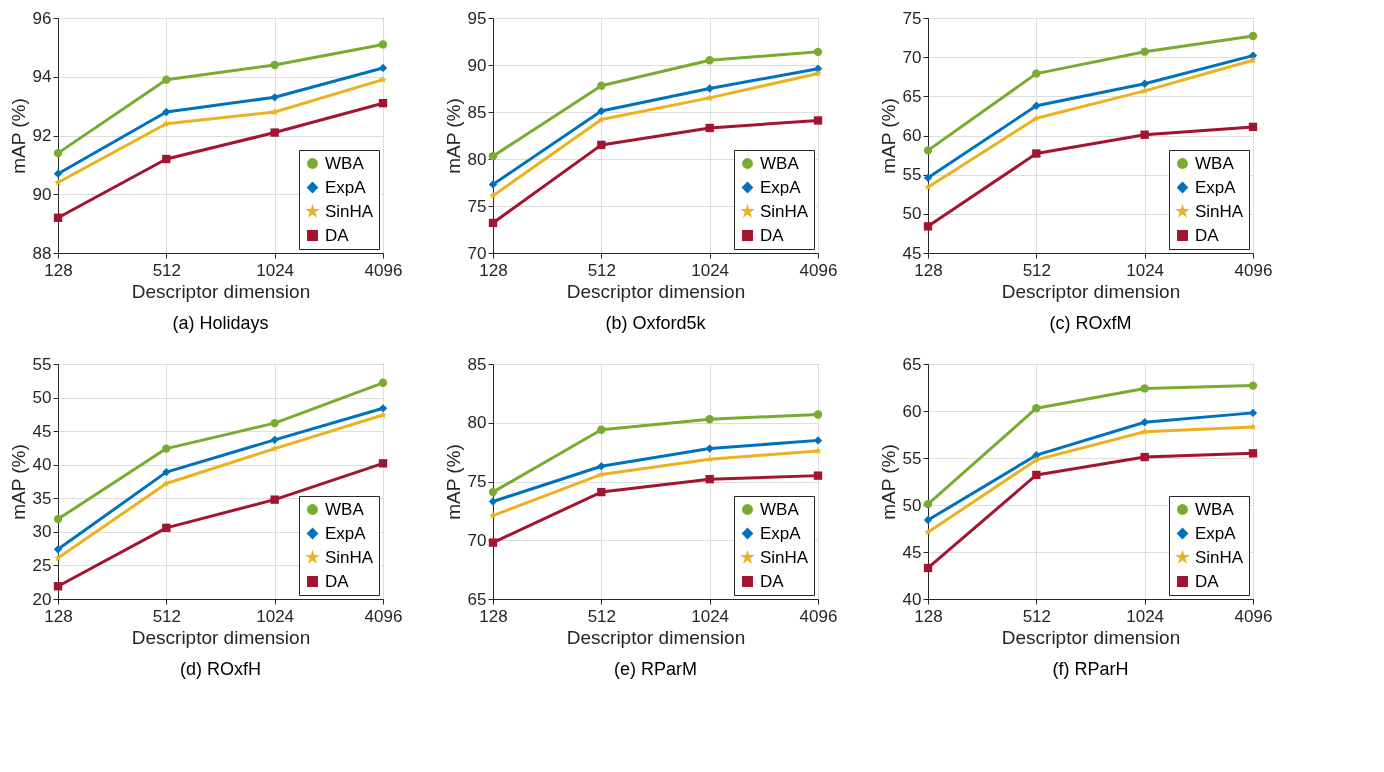 The height and width of the screenshot is (772, 1384). What do you see at coordinates (1090, 323) in the screenshot?
I see `text: (c) ROxfM` at bounding box center [1090, 323].